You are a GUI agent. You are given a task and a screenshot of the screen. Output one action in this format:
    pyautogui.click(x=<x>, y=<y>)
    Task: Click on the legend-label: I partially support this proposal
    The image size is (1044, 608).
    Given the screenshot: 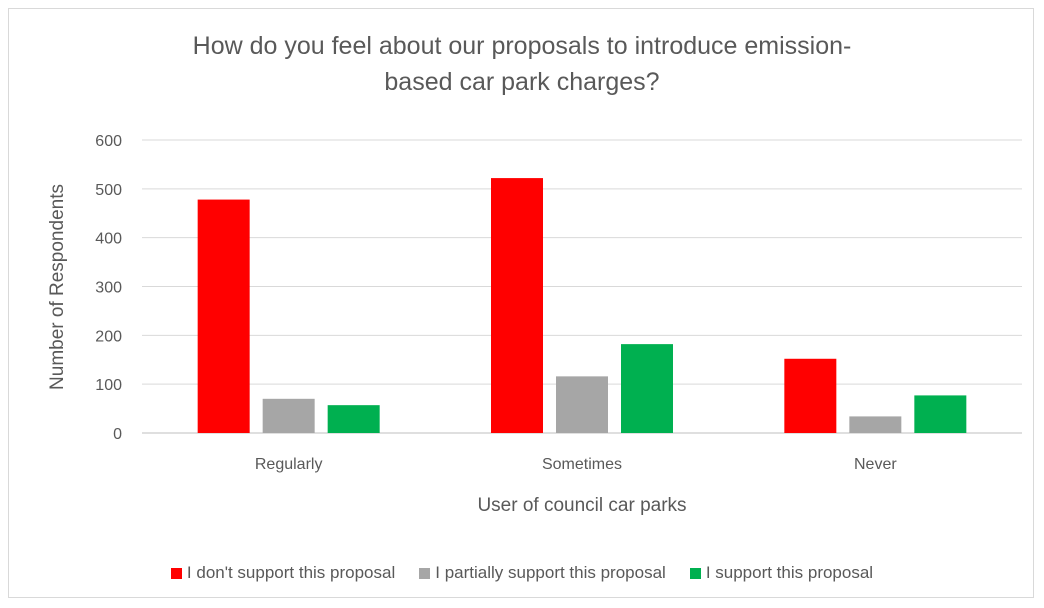 What is the action you would take?
    pyautogui.click(x=550, y=572)
    